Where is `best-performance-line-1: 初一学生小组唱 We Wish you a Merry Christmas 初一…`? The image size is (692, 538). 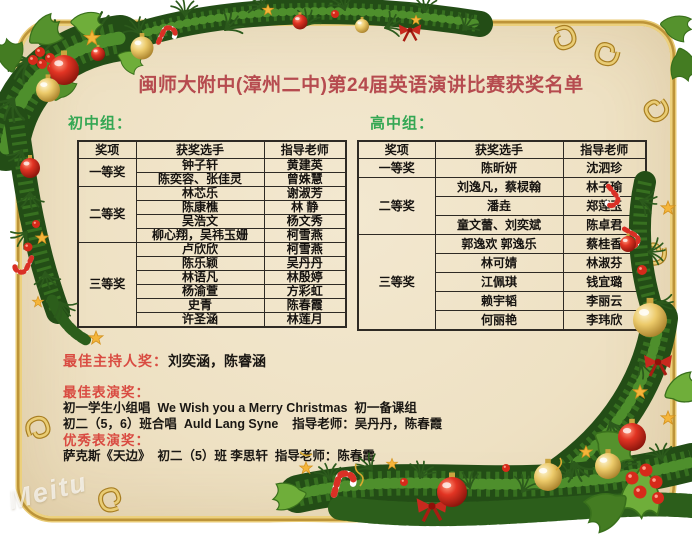 best-performance-line-1: 初一学生小组唱 We Wish you a Merry Christmas 初一… is located at coordinates (240, 408).